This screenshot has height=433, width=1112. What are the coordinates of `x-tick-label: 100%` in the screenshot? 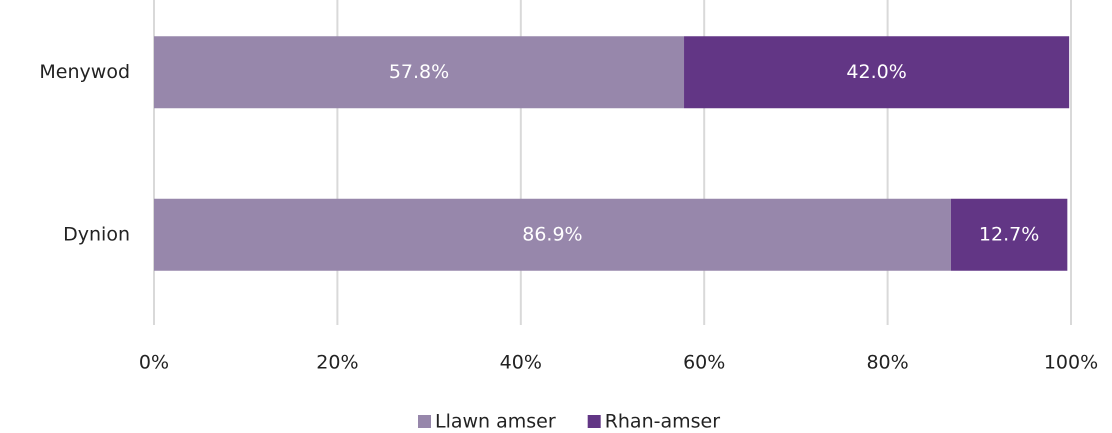 It's located at (1071, 363).